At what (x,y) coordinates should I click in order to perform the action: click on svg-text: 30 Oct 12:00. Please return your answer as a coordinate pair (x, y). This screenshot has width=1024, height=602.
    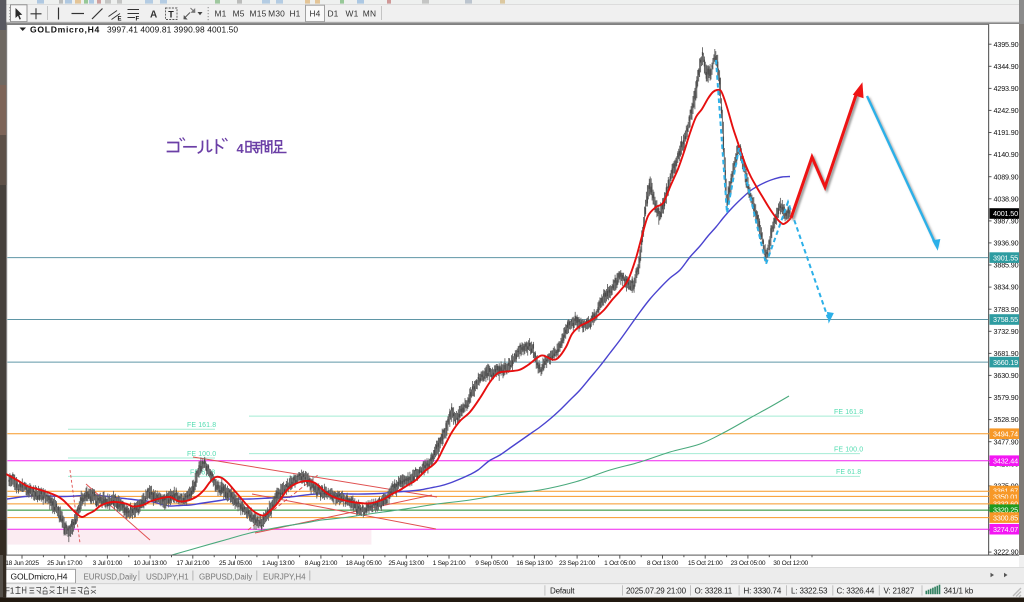
    Looking at the image, I should click on (790, 563).